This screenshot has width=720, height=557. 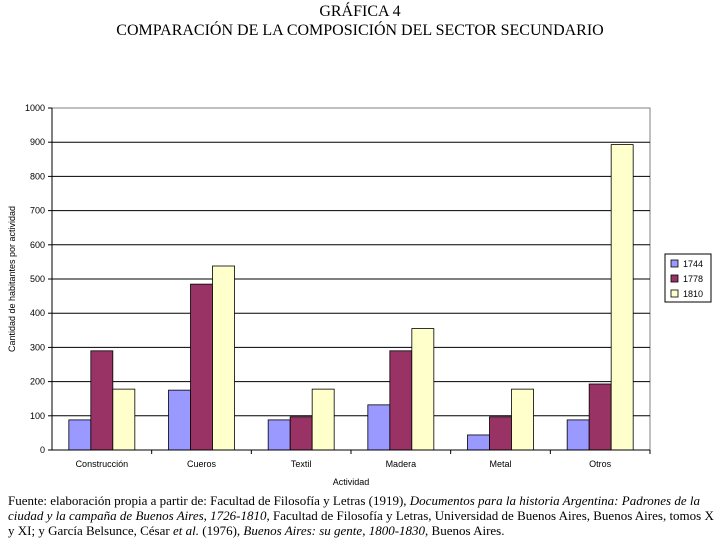 I want to click on x-axis-label: Actividad, so click(x=351, y=482).